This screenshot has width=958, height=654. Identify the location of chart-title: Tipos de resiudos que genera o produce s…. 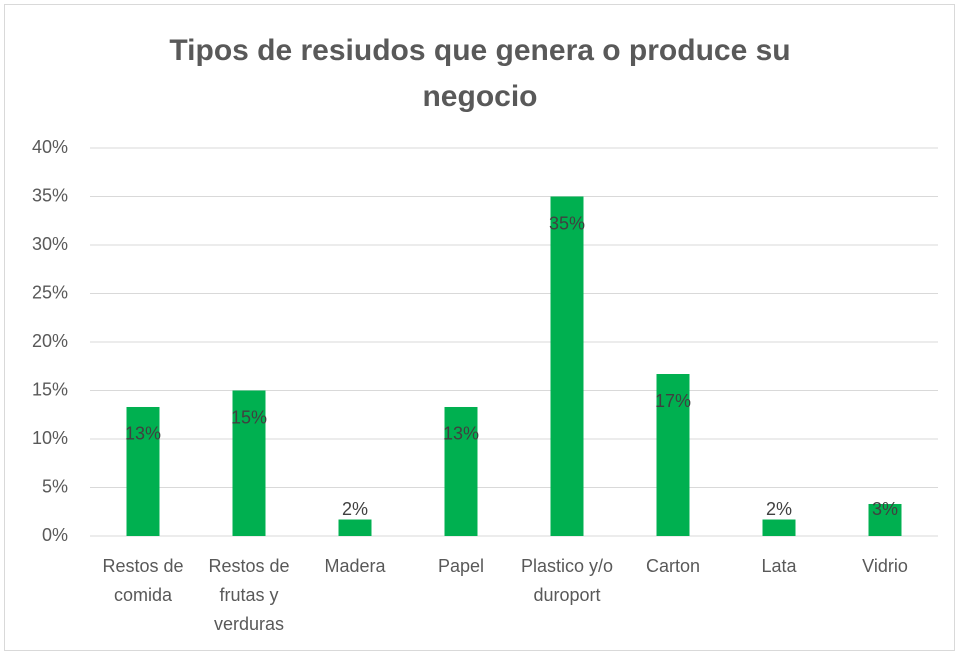
(480, 73).